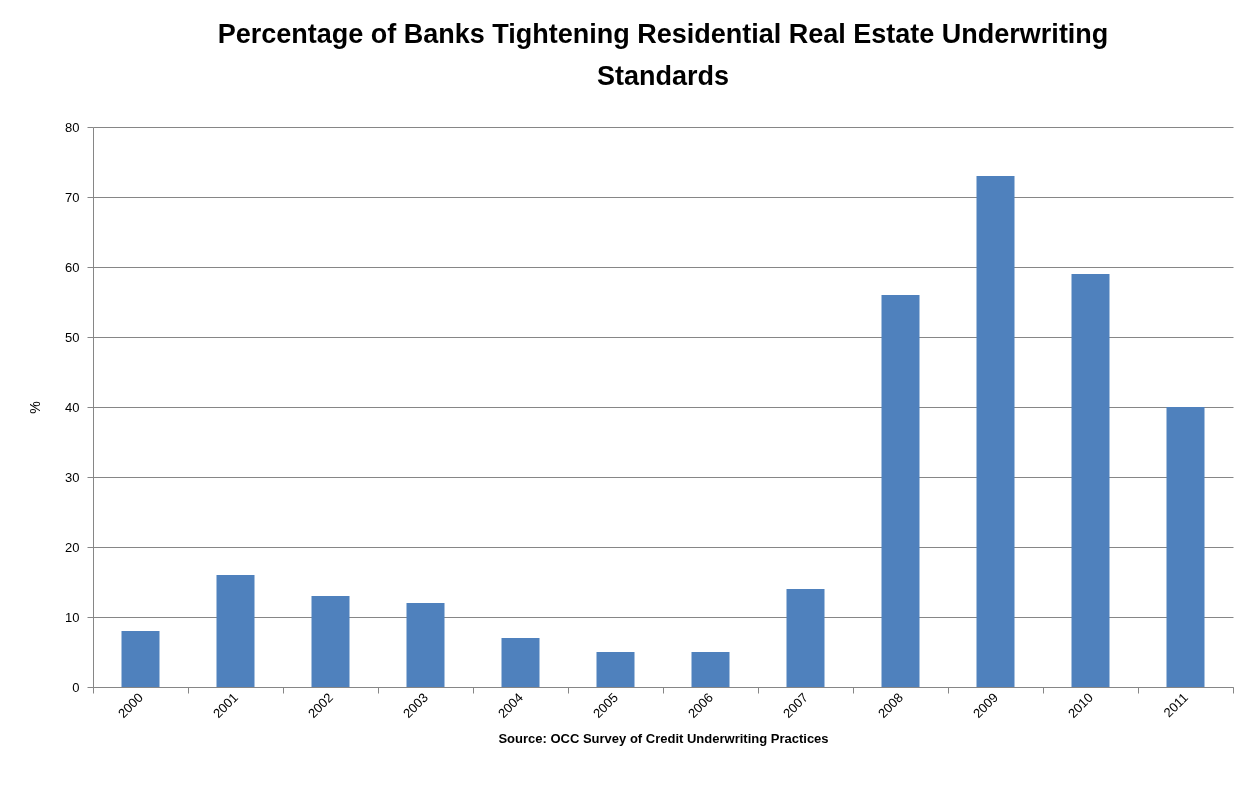 The width and height of the screenshot is (1250, 794). What do you see at coordinates (72, 267) in the screenshot?
I see `y-tick-label: 60` at bounding box center [72, 267].